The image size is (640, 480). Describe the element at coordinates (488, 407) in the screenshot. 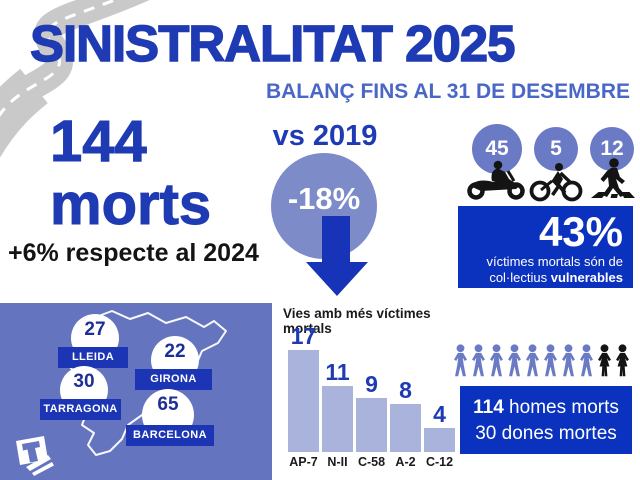

I see `men-deaths-number: 114` at that location.